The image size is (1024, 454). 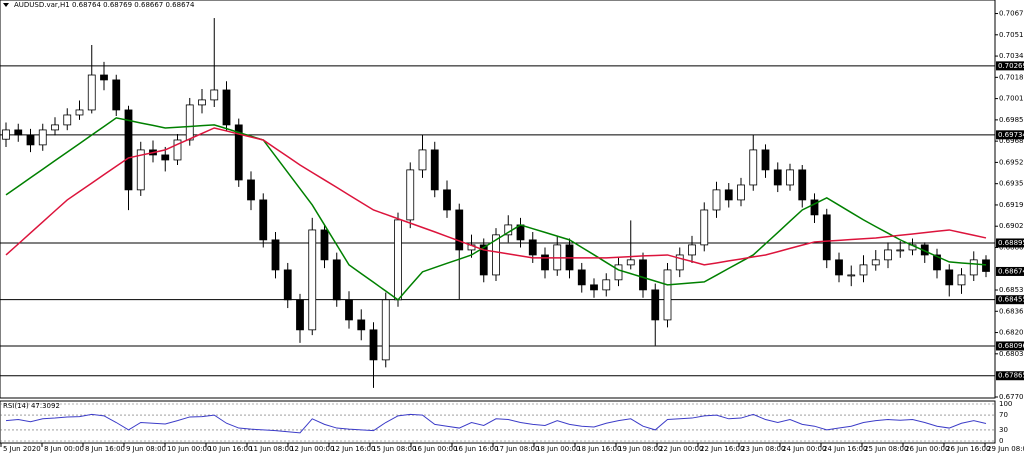 What do you see at coordinates (31, 406) in the screenshot?
I see `rsi-title: RSI(14) 47.3092` at bounding box center [31, 406].